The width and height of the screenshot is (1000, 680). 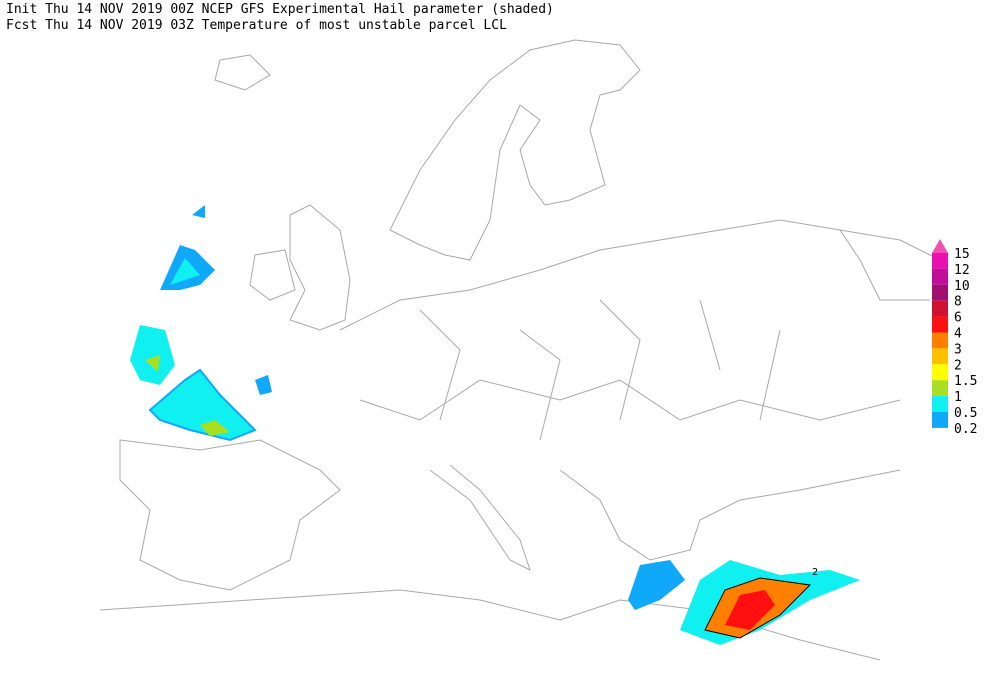 I want to click on legend-label: 6, so click(x=958, y=318).